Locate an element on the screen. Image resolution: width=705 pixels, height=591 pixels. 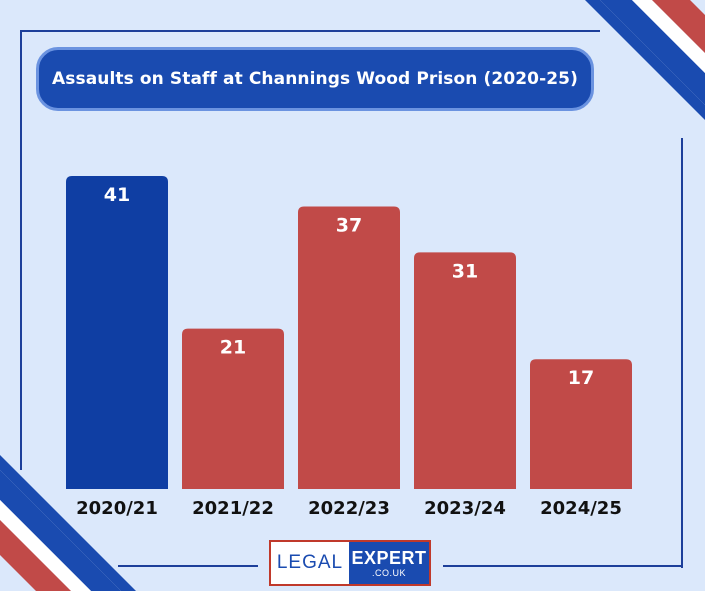
bar-value-label: 21 is located at coordinates (233, 348).